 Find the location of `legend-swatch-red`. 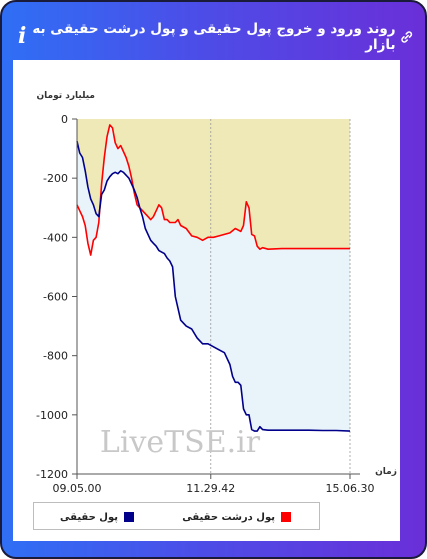

legend-swatch-red is located at coordinates (286, 517).